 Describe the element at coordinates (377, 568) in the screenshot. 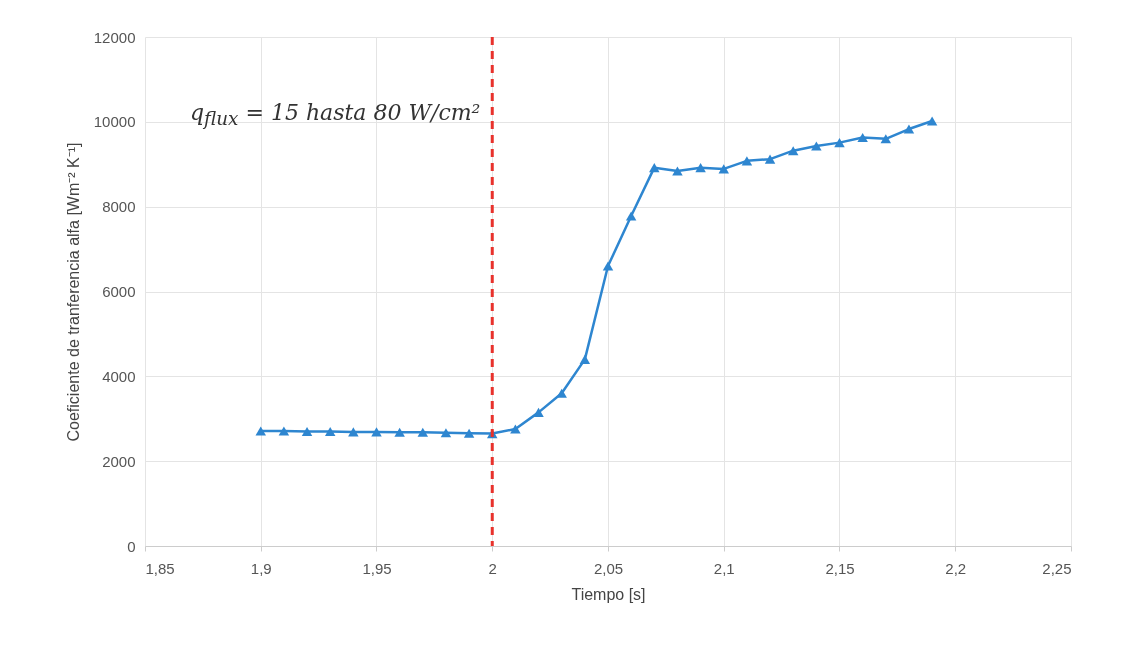

I see `x-tick-label: 1,95` at that location.